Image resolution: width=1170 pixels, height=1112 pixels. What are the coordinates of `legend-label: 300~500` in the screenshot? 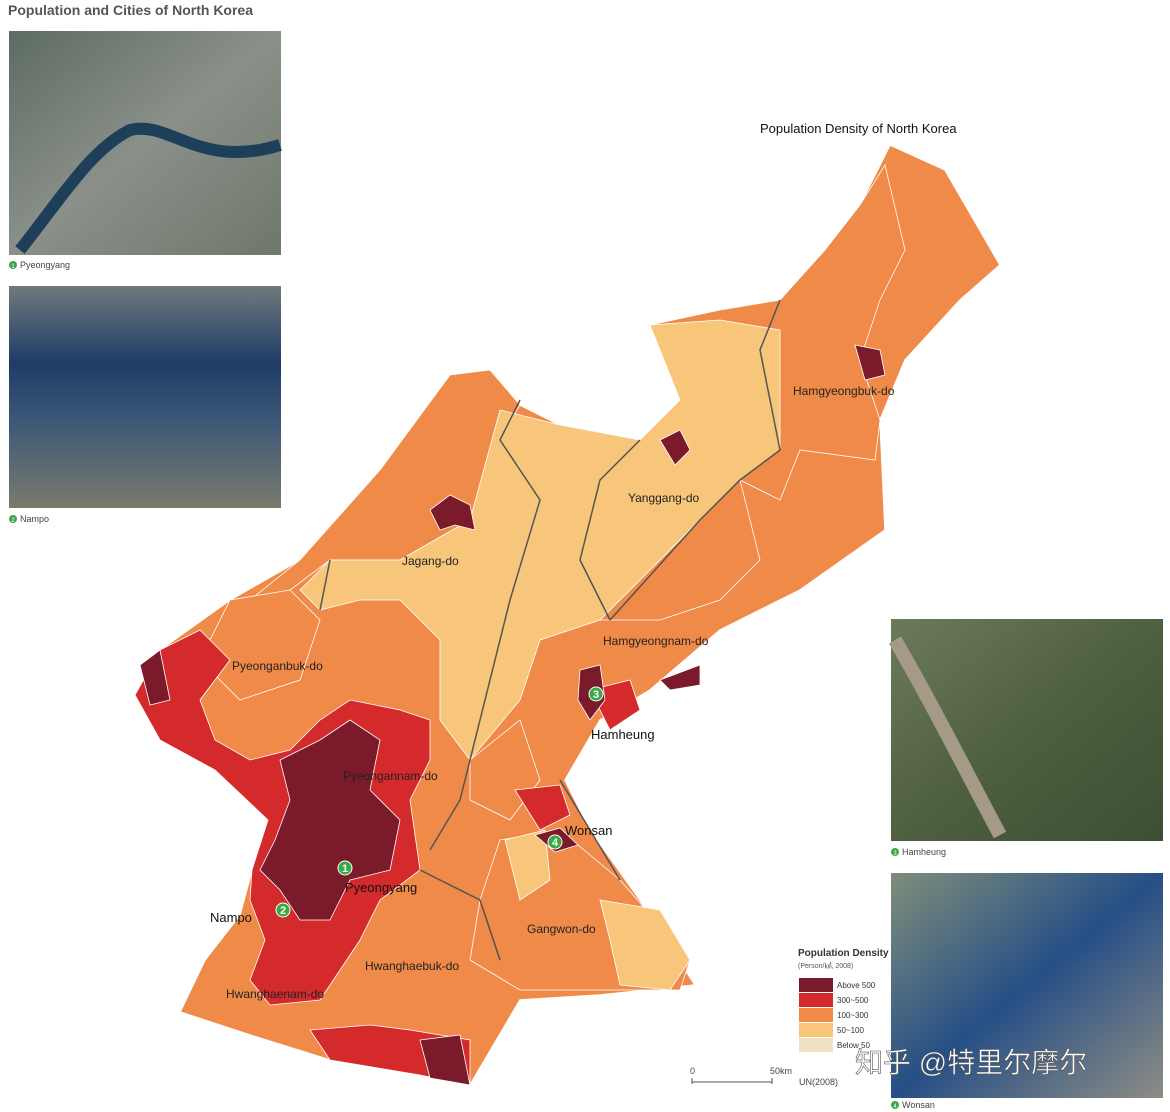 It's located at (853, 1000).